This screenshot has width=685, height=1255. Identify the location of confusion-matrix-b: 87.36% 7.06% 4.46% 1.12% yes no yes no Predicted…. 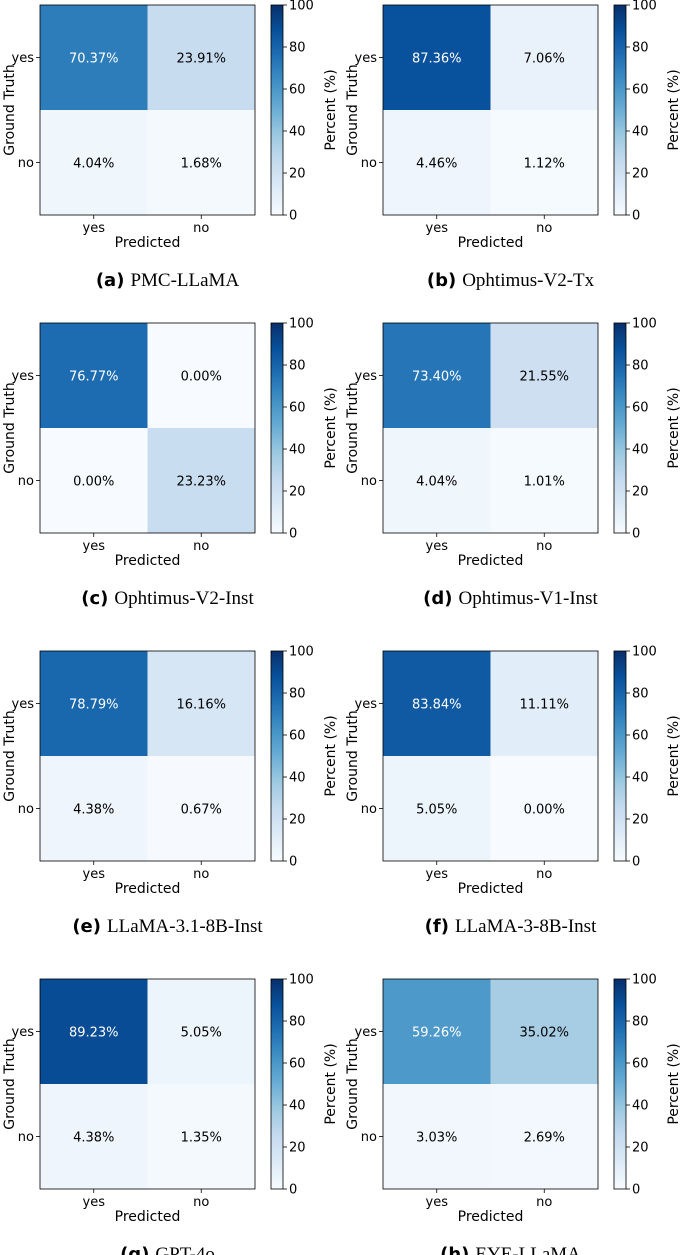
(513, 145).